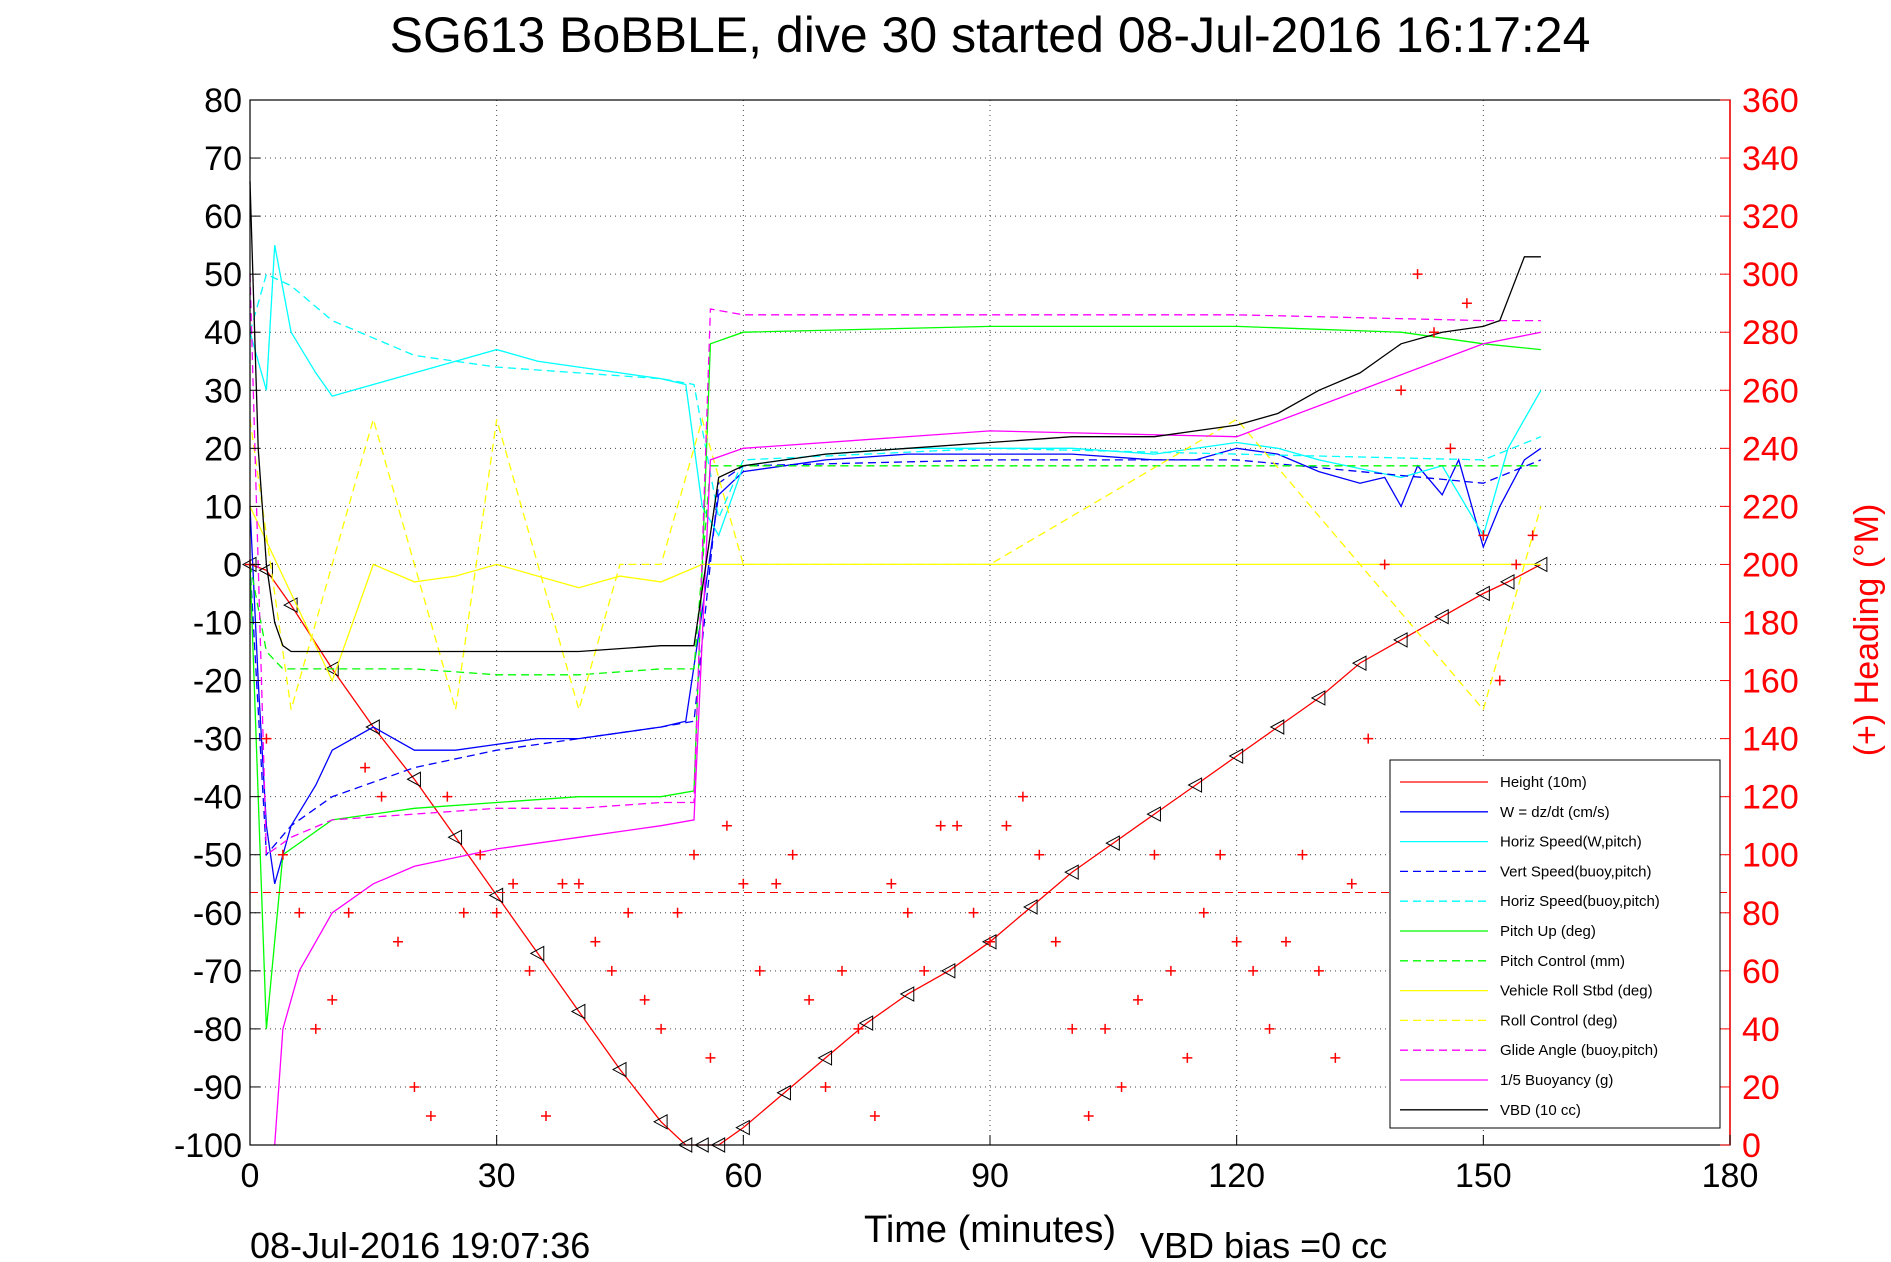 Image resolution: width=1891 pixels, height=1262 pixels. Describe the element at coordinates (1575, 871) in the screenshot. I see `legend-label: Vert Speed(buoy,pitch)` at that location.